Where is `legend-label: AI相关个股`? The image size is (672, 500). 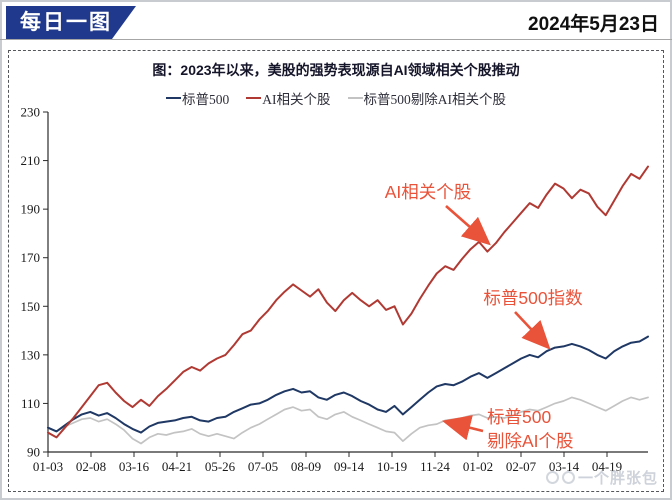
legend-label: AI相关个股 is located at coordinates (296, 99).